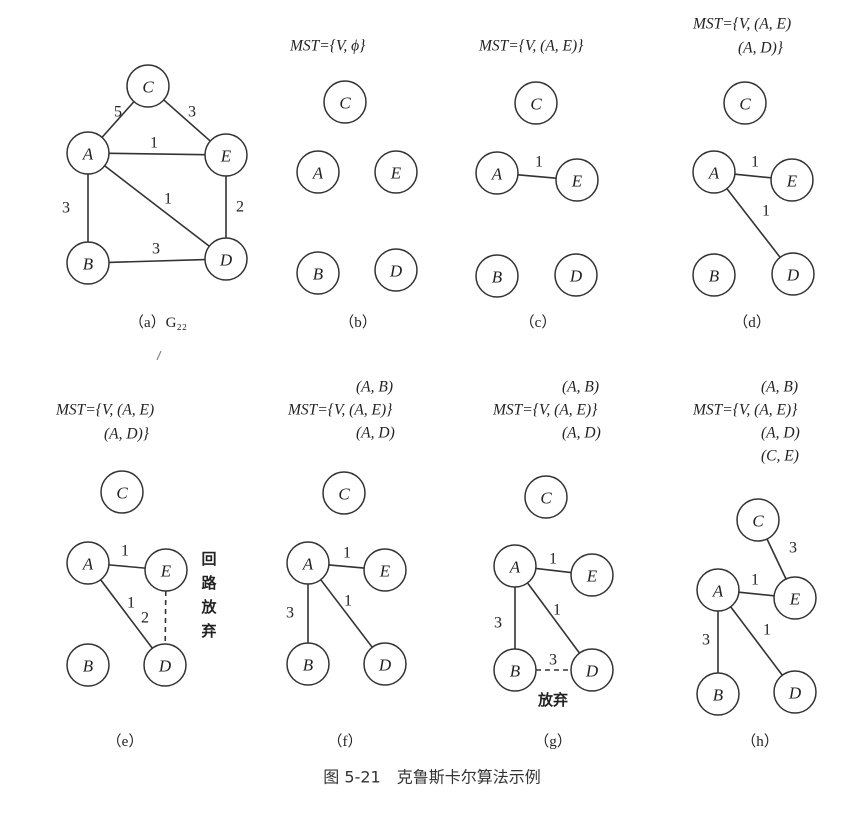 This screenshot has height=814, width=864. Describe the element at coordinates (741, 24) in the screenshot. I see `mst-line: MST={V, (A, E)` at that location.